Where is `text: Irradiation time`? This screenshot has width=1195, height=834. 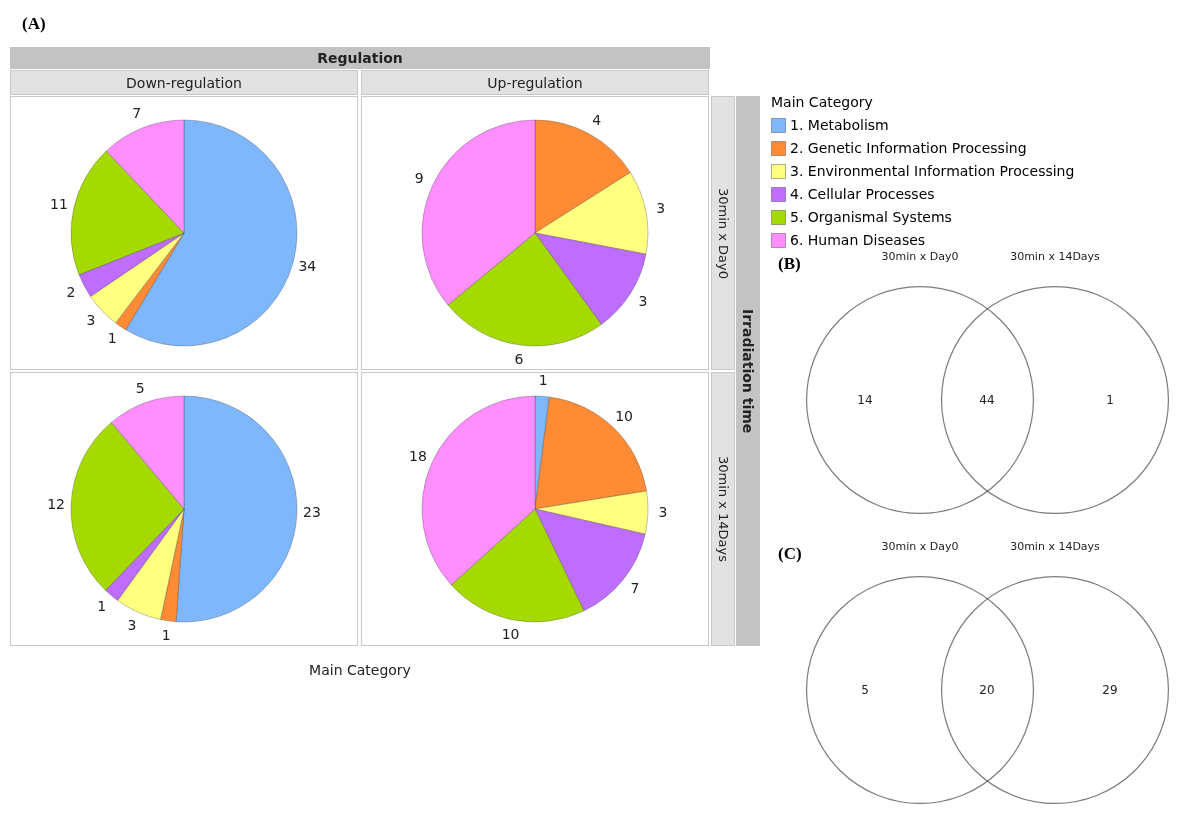
text: Irradiation time is located at coordinates (748, 371).